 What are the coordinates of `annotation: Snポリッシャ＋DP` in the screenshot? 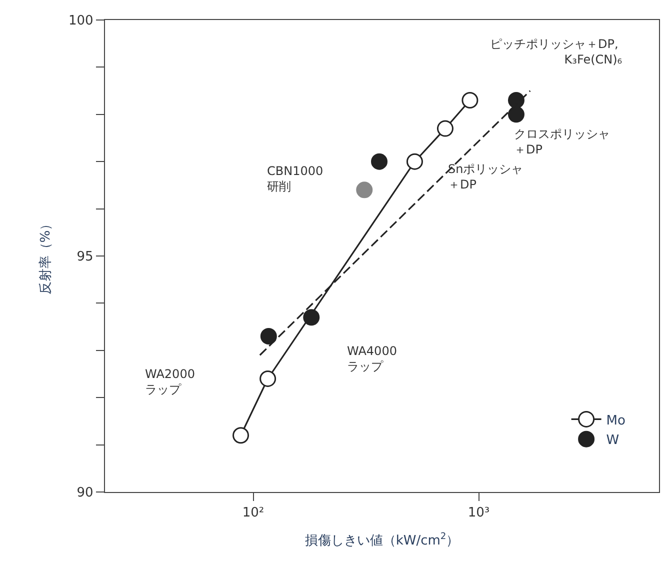 It's located at (486, 177).